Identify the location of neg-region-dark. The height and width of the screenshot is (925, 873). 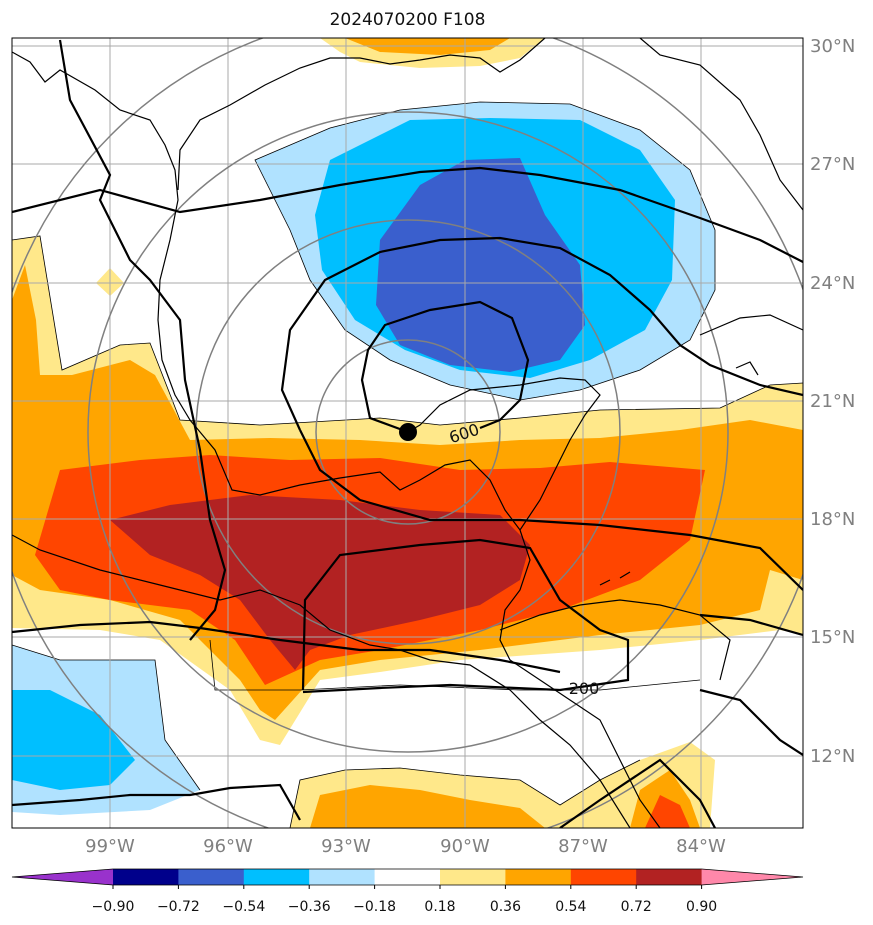
(480, 265).